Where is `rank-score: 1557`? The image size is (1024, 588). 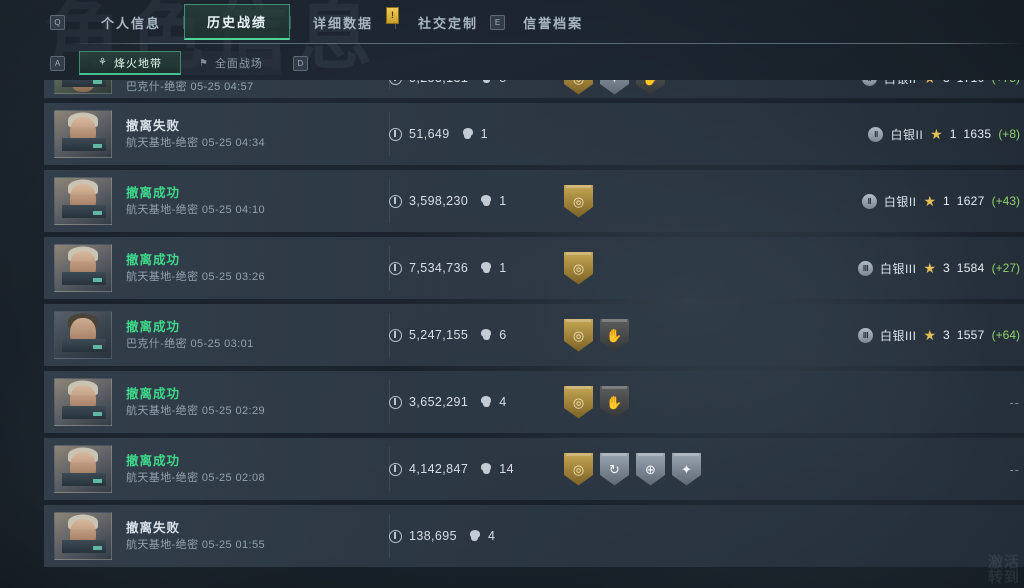 rank-score: 1557 is located at coordinates (970, 335).